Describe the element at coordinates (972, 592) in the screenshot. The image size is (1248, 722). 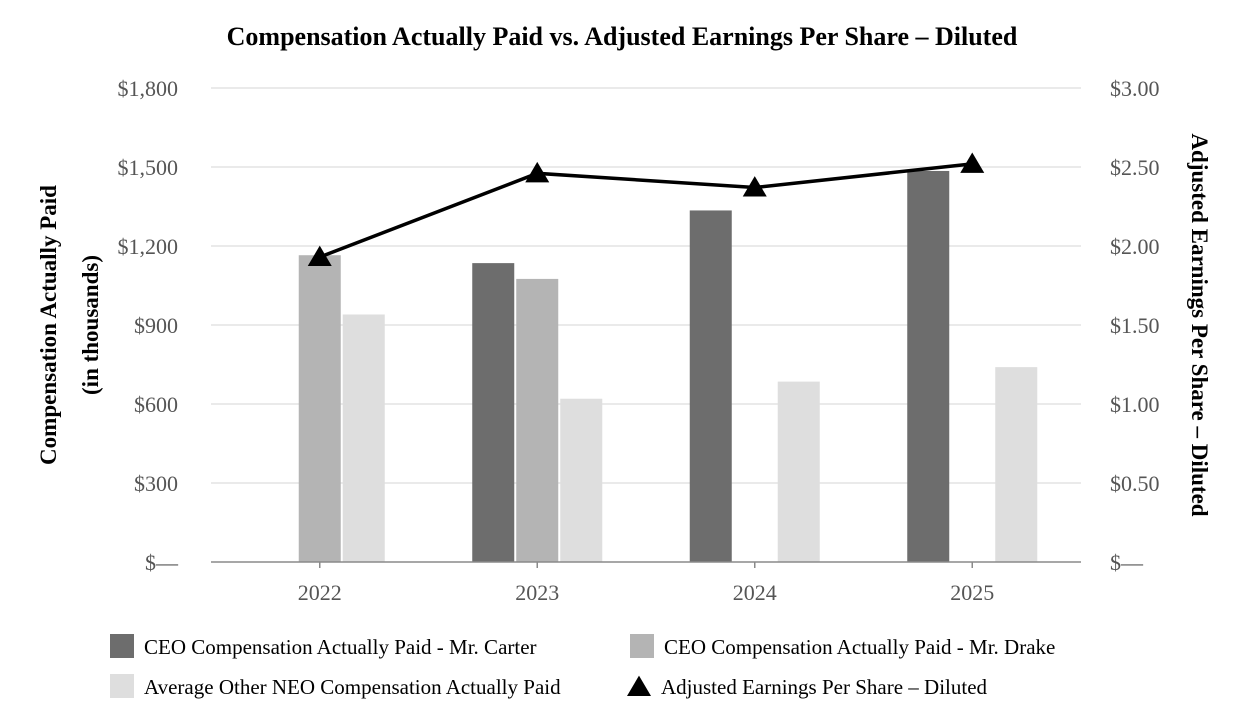
I see `x-tick-label: 2025` at that location.